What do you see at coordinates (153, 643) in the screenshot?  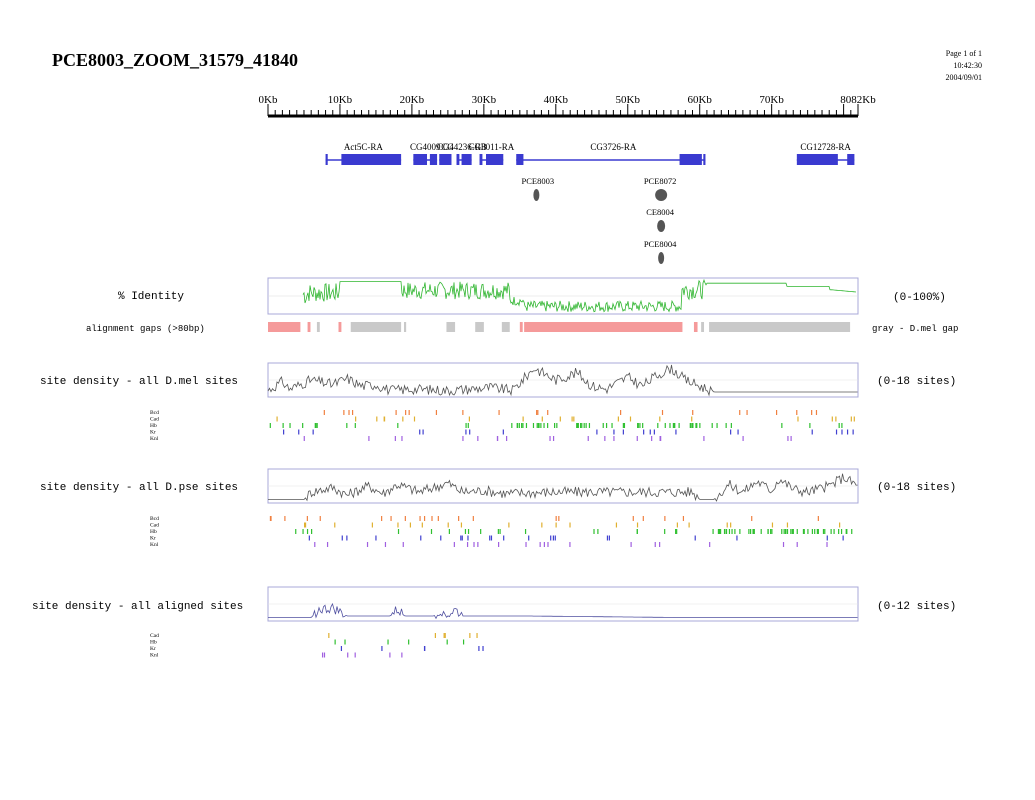 I see `factor-label: Hb` at bounding box center [153, 643].